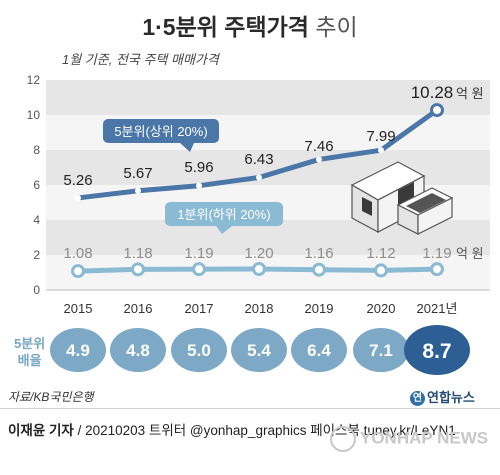 The image size is (500, 475). I want to click on legend-badge-series-1: 5분위(상위 20%), so click(161, 135).